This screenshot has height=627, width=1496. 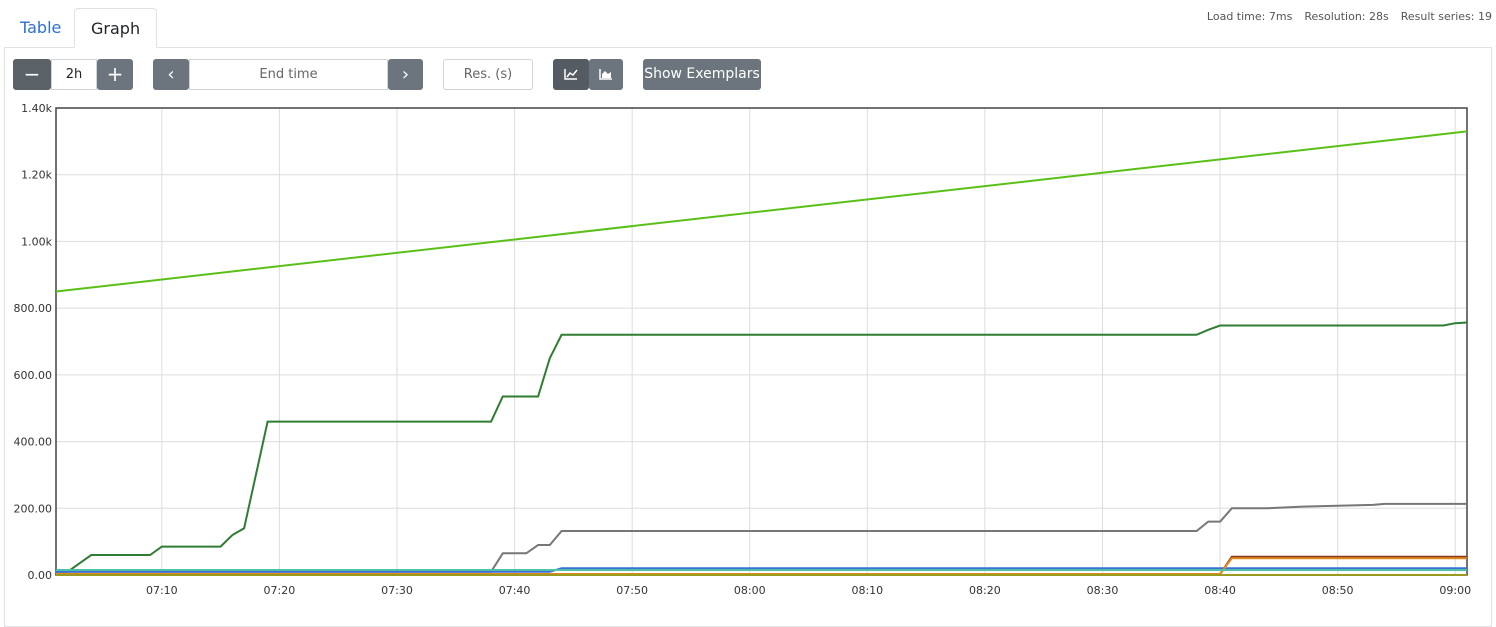 I want to click on tab: Table, so click(x=41, y=27).